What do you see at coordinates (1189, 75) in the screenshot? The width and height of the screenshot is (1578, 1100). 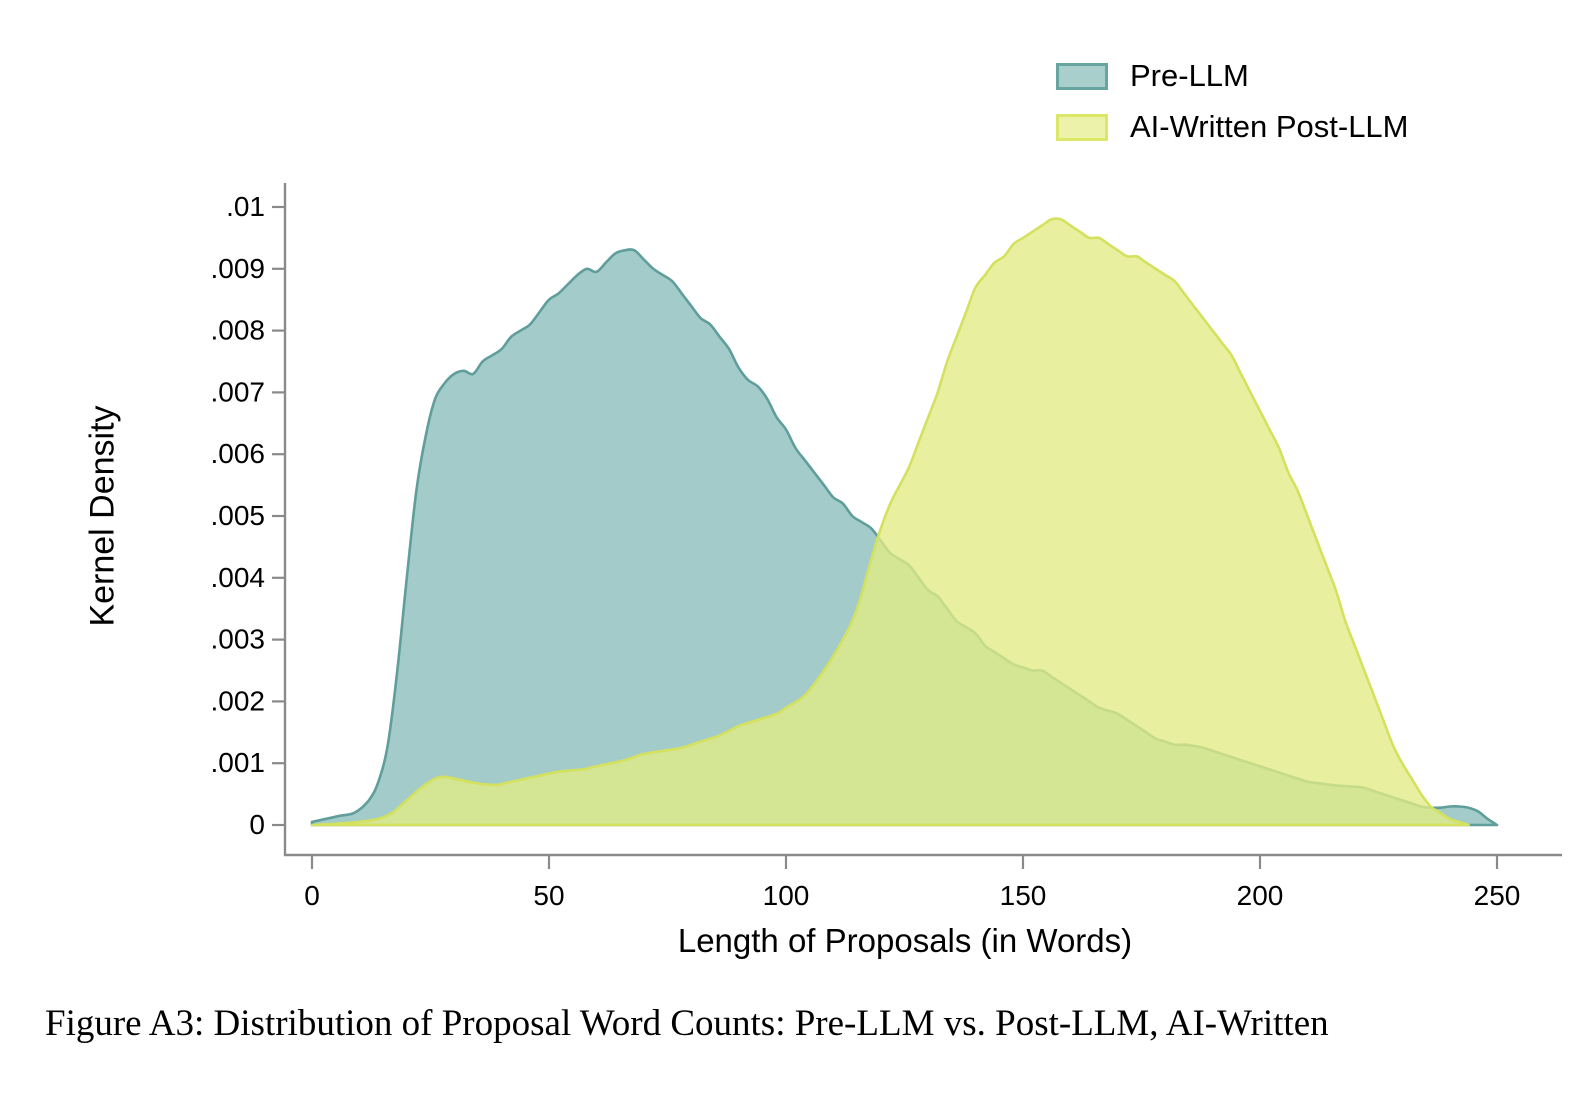 I see `legend-label-pre-llm: Pre-LLM` at bounding box center [1189, 75].